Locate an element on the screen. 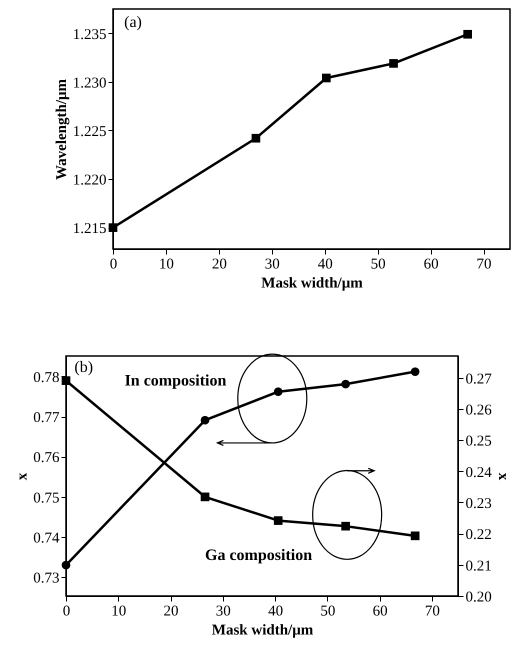  y-tick-label: 1.235 is located at coordinates (89, 34).